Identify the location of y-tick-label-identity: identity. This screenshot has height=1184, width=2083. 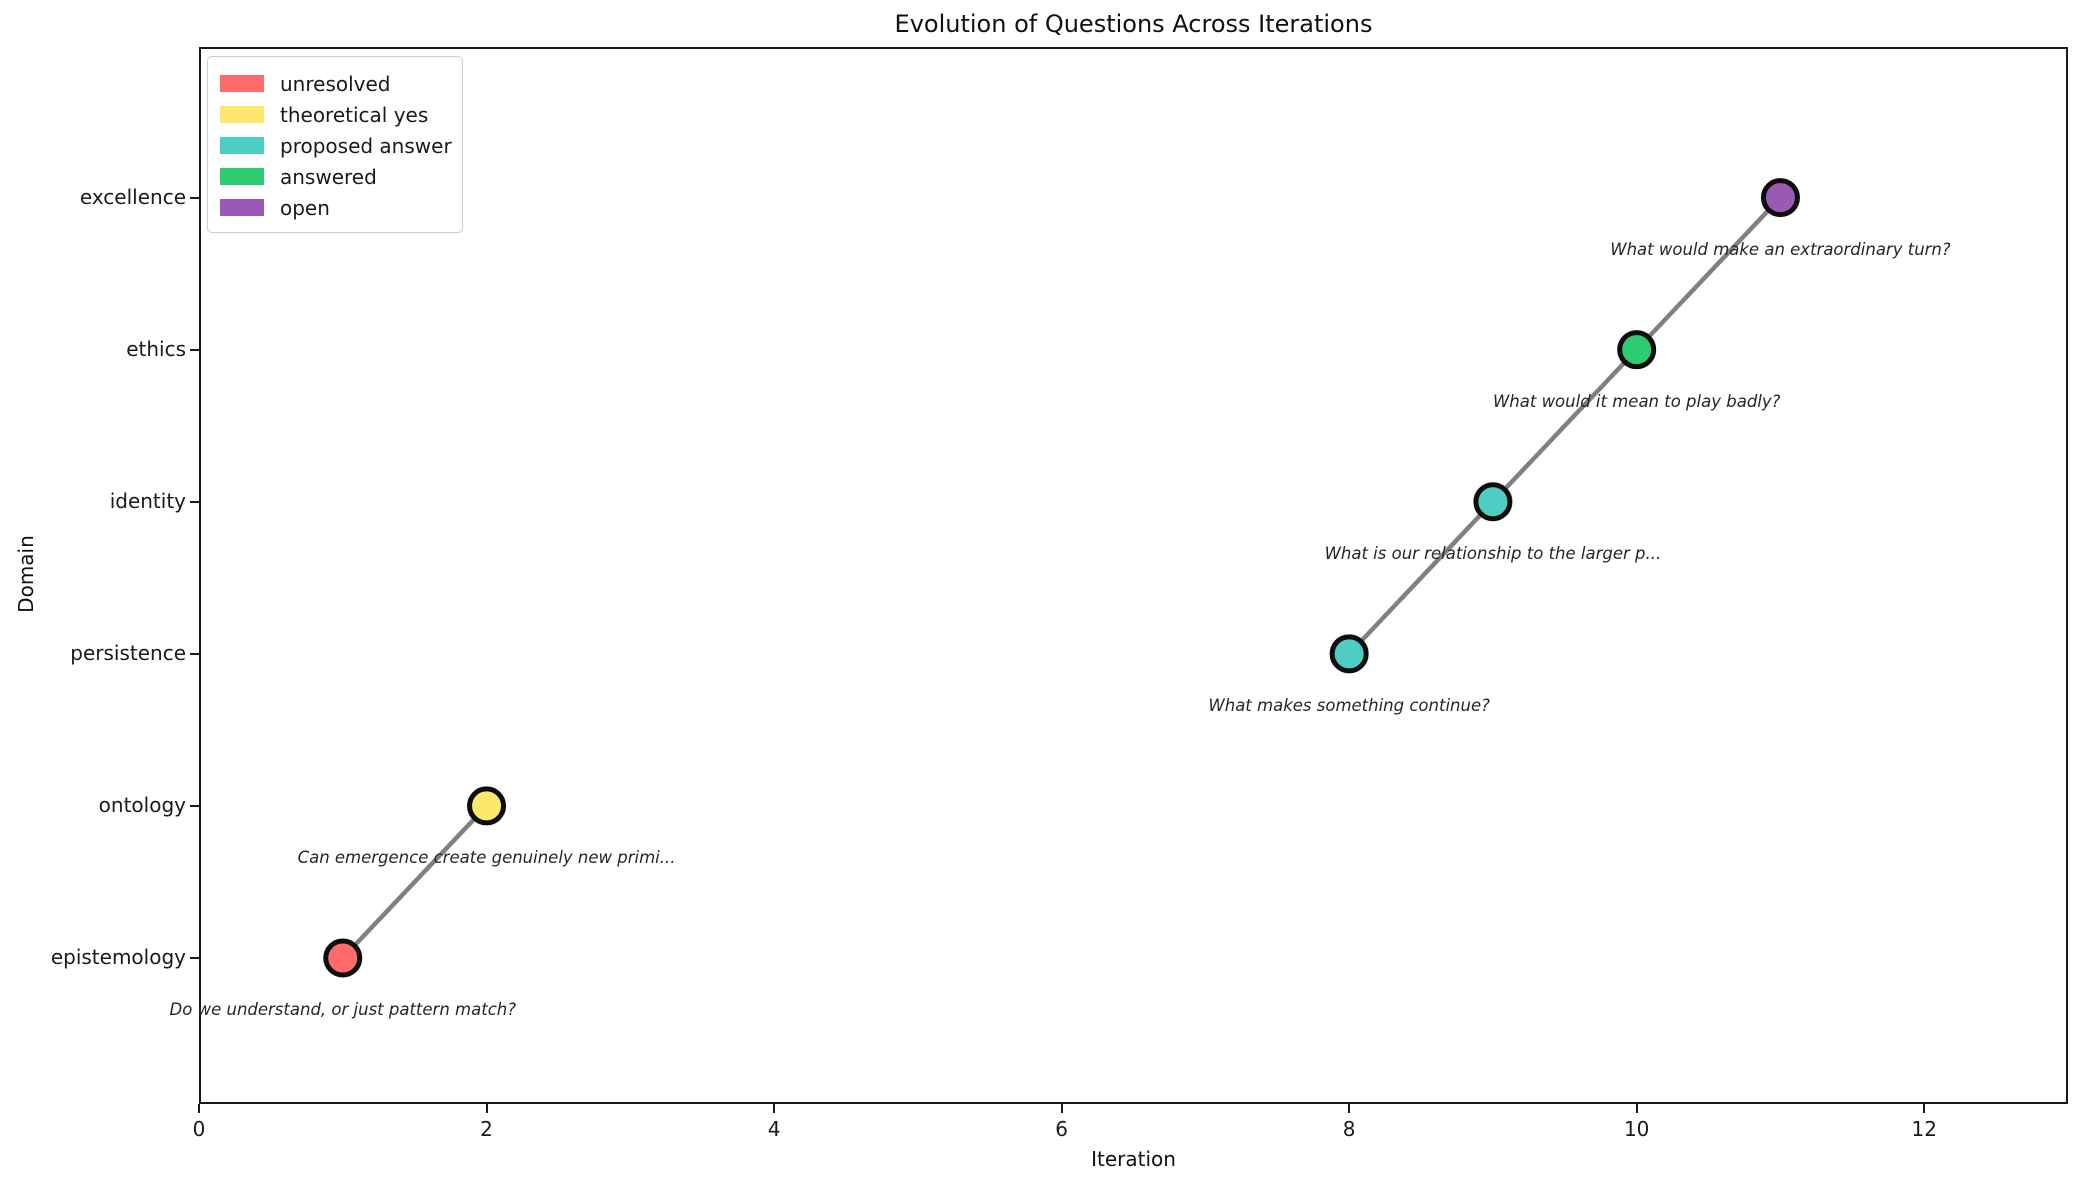
(147, 500).